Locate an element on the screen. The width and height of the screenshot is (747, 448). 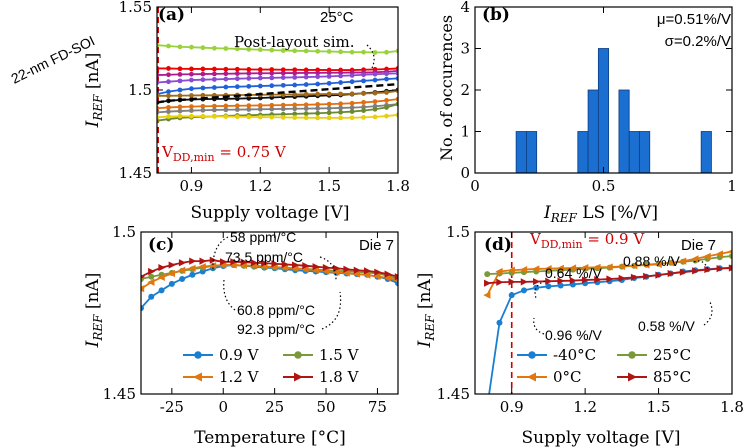
panel-c-xtick-label: 50 is located at coordinates (325, 407).